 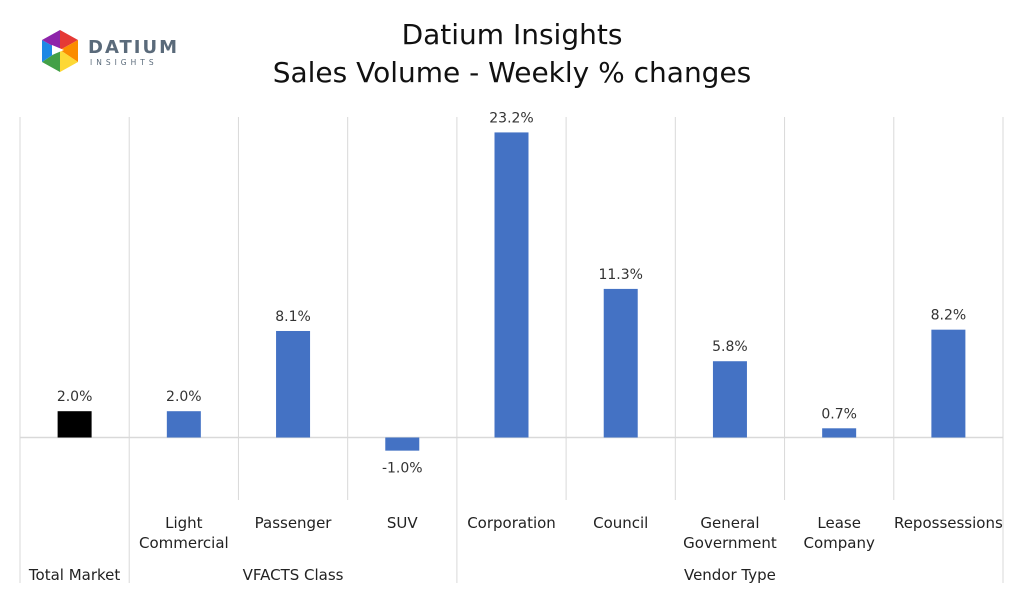 What do you see at coordinates (60, 51) in the screenshot?
I see `datium-logo-mark` at bounding box center [60, 51].